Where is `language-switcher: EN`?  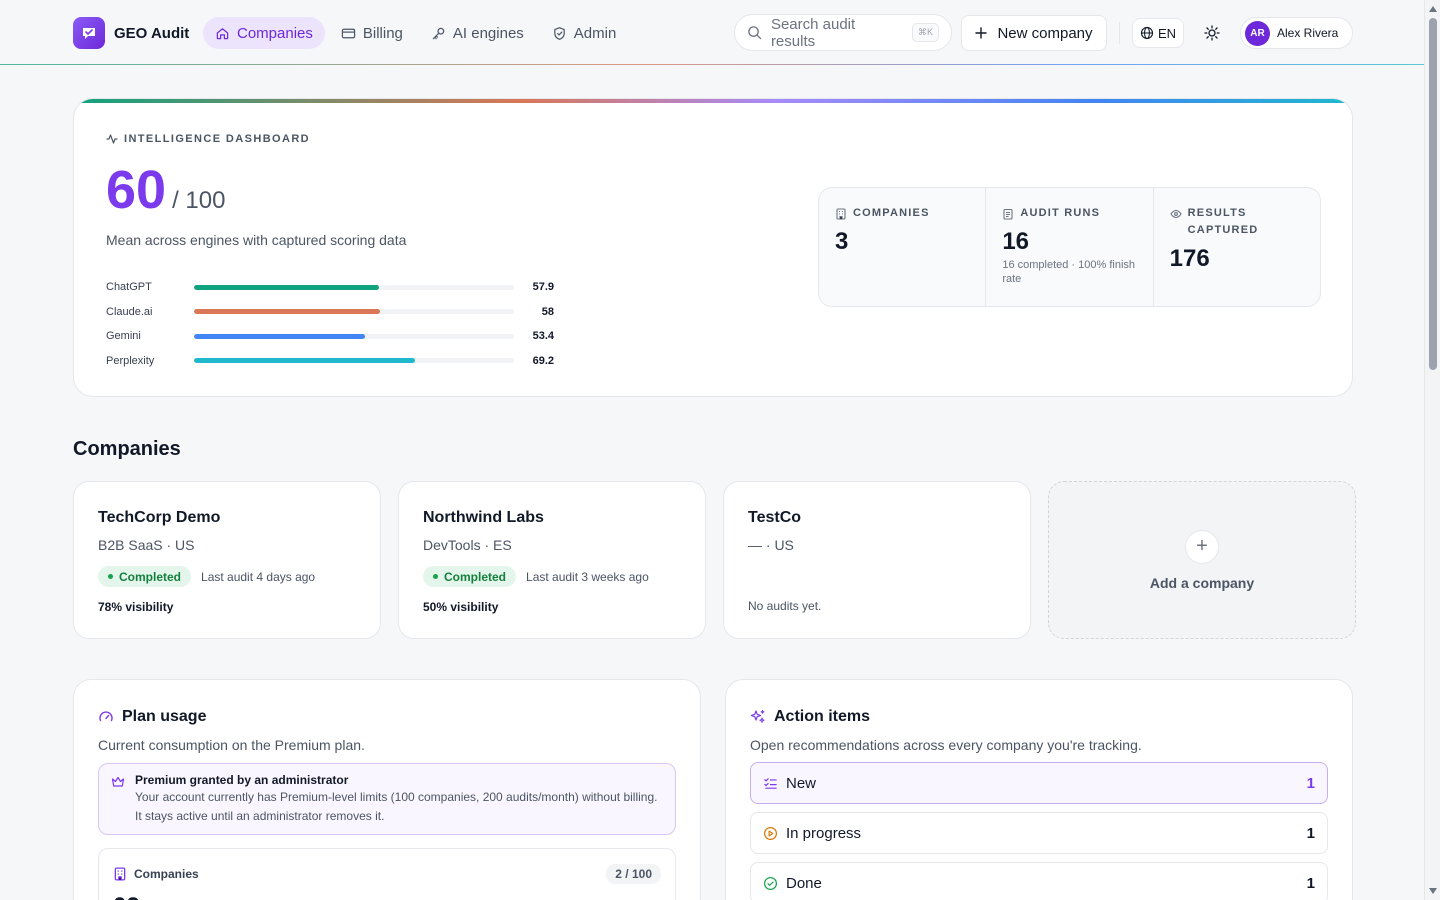
language-switcher: EN is located at coordinates (1158, 33).